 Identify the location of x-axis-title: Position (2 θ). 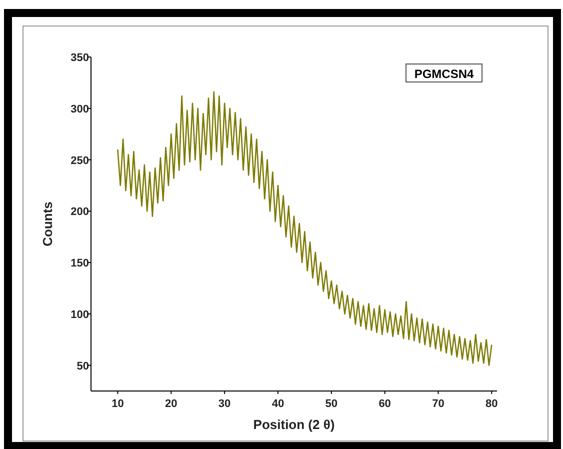
(294, 424).